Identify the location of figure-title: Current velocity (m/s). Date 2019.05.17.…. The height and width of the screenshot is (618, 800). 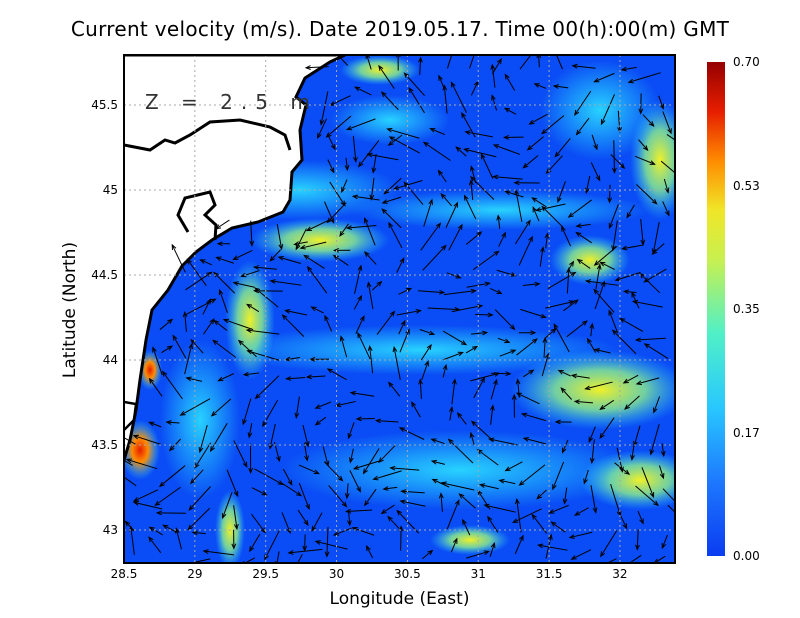
(400, 29).